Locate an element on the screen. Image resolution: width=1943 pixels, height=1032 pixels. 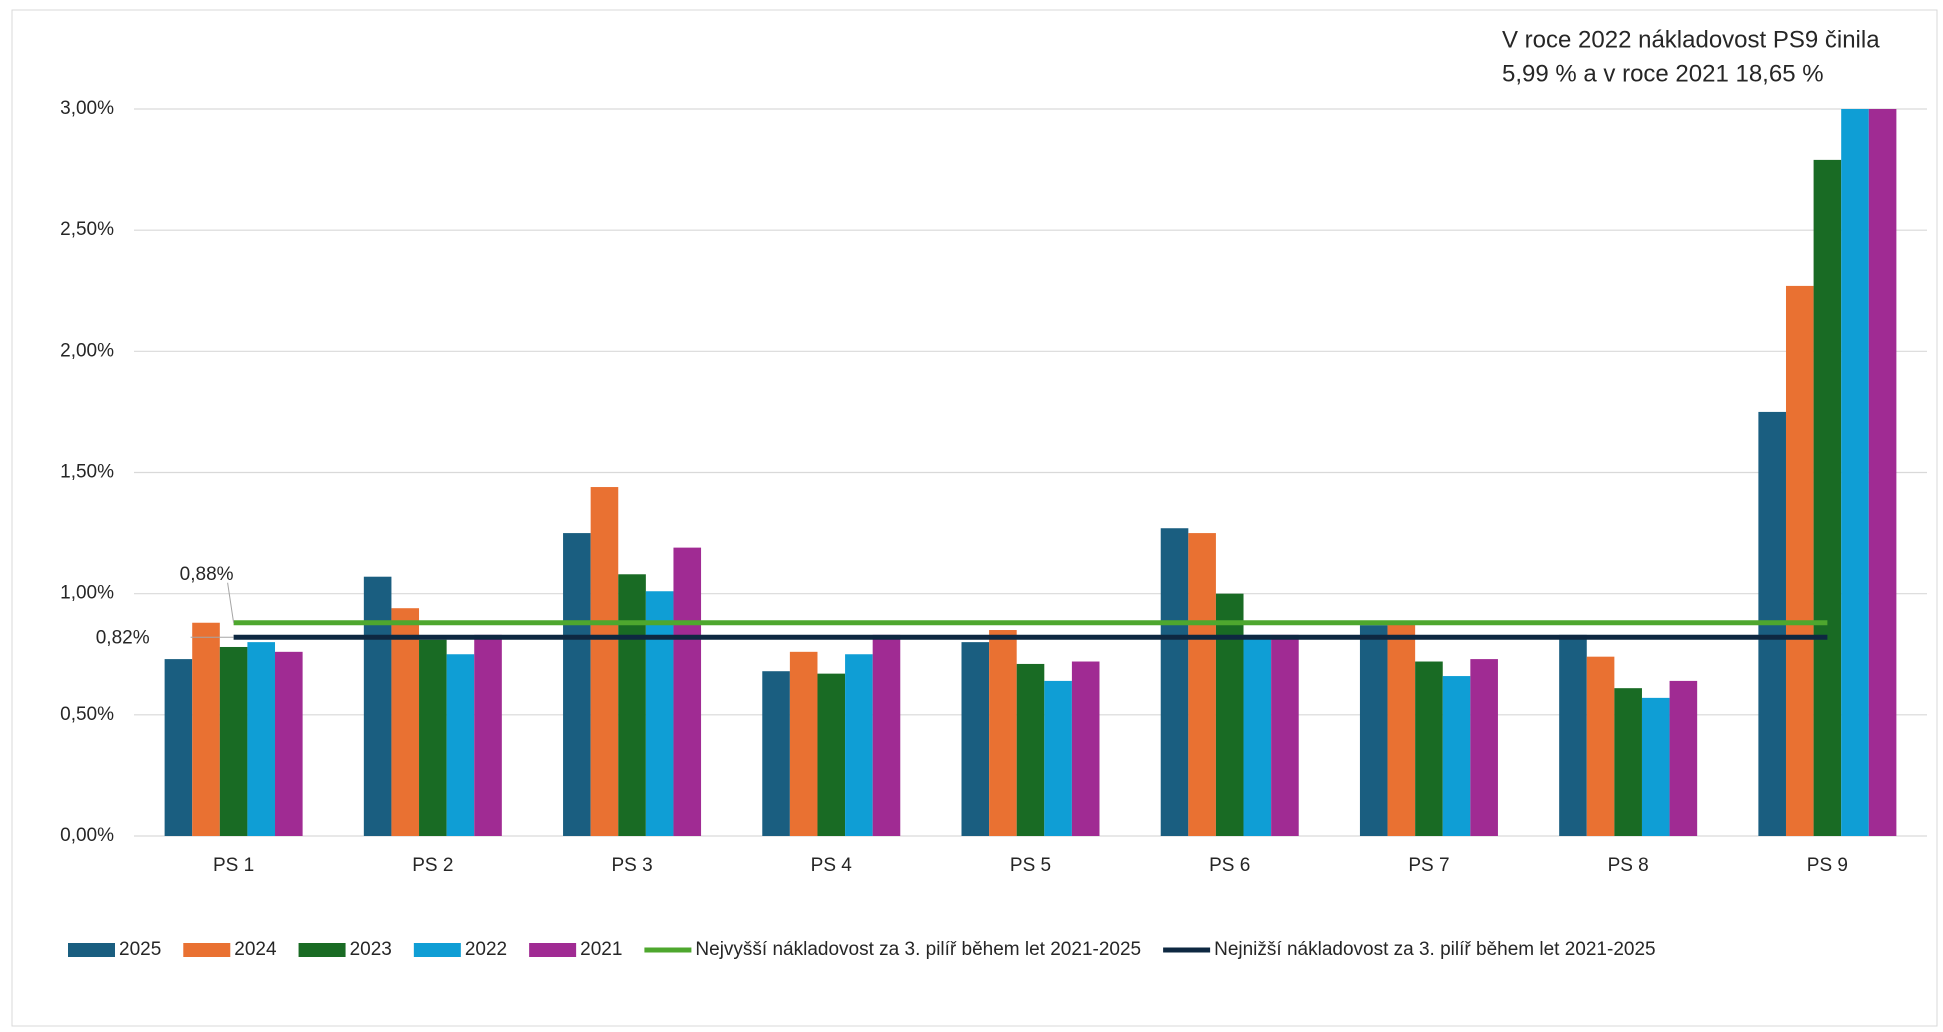
x-tick-label: PS 7 is located at coordinates (1428, 865).